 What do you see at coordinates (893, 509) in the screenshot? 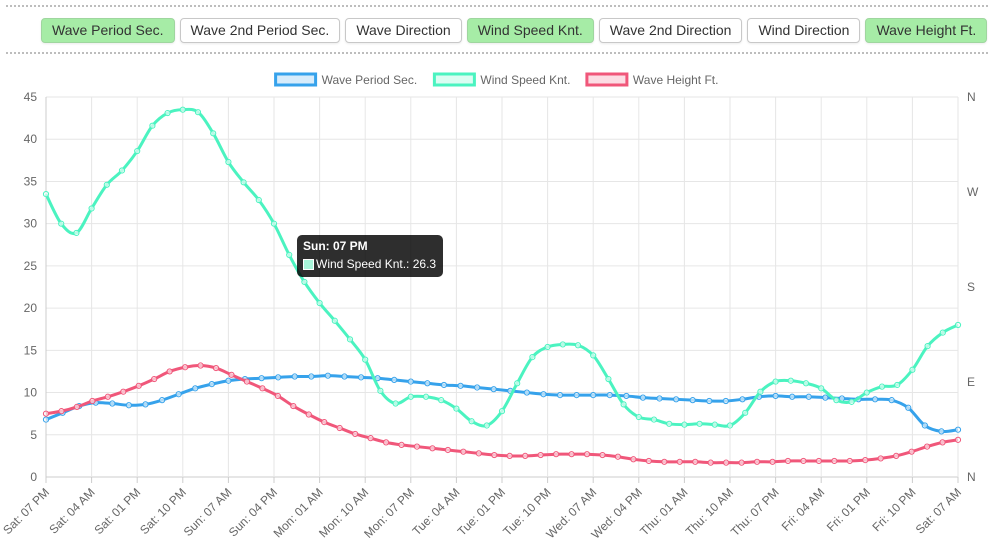
I see `x-tick-label: Fri: 10 PM` at bounding box center [893, 509].